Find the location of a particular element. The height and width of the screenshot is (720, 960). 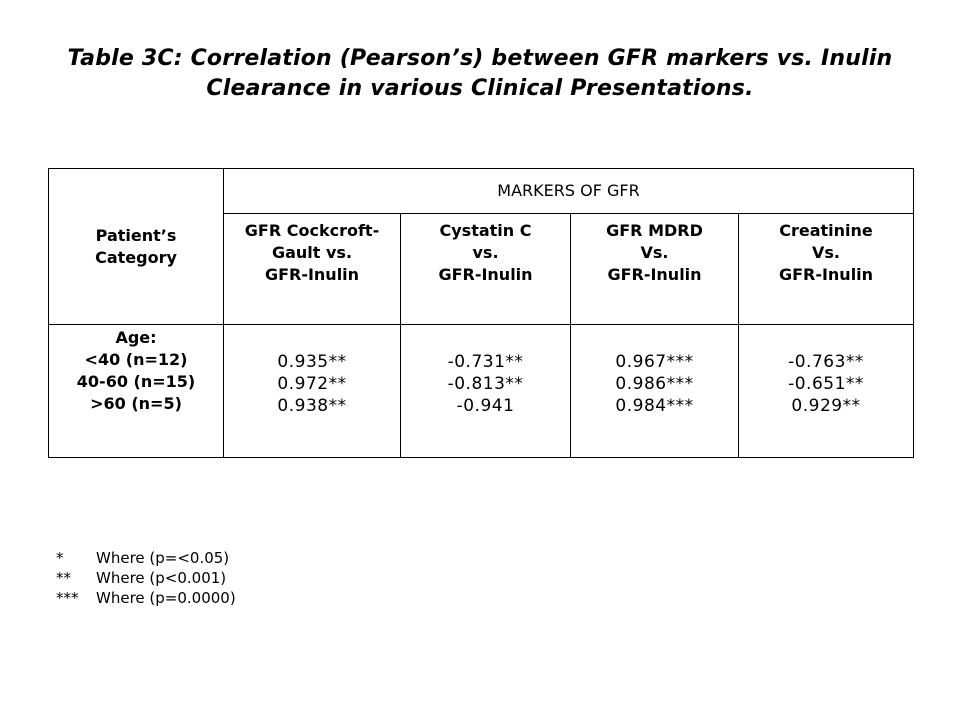

creatinine-values-cell: -0.763** -0.651** 0.929** is located at coordinates (826, 391).